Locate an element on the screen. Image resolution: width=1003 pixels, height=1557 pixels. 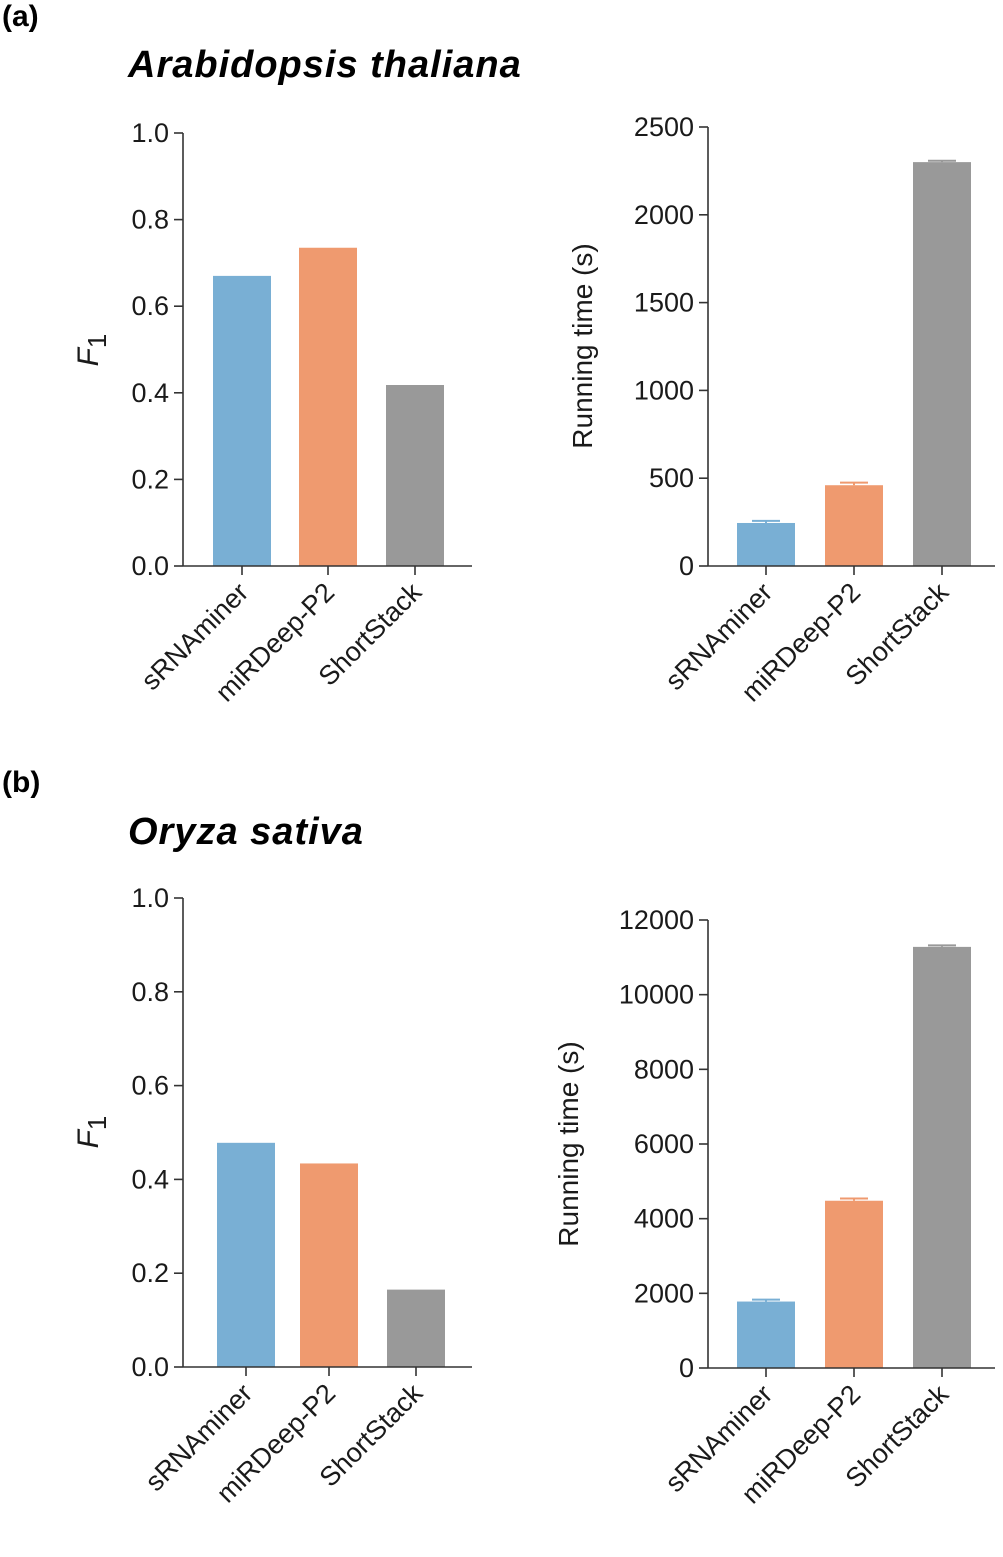
y-tick-label: 2500 is located at coordinates (664, 127).